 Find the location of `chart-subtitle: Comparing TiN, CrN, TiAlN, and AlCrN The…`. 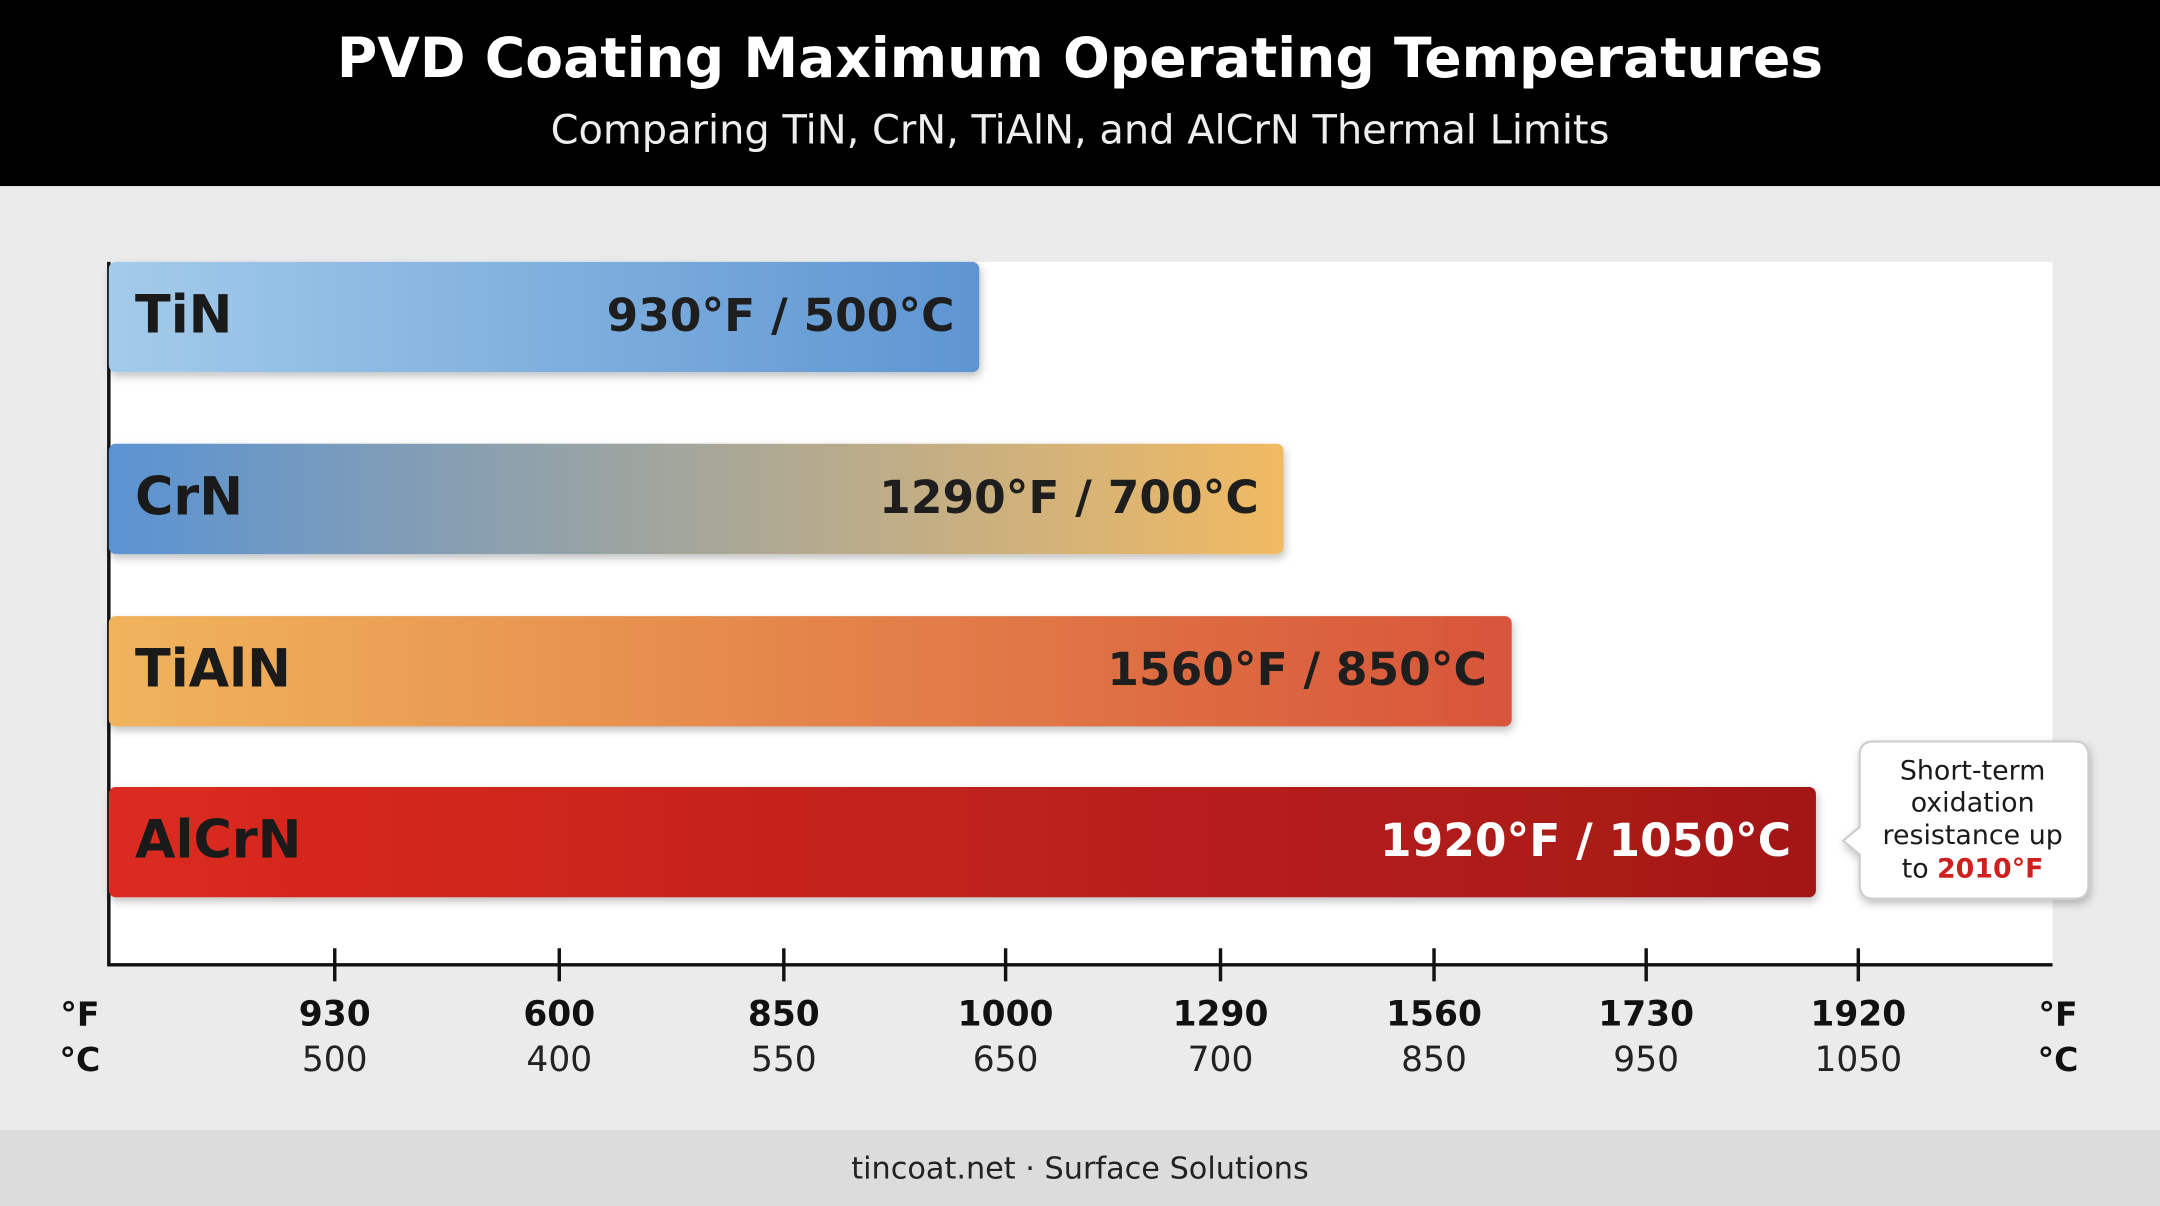

chart-subtitle: Comparing TiN, CrN, TiAlN, and AlCrN The… is located at coordinates (1080, 130).